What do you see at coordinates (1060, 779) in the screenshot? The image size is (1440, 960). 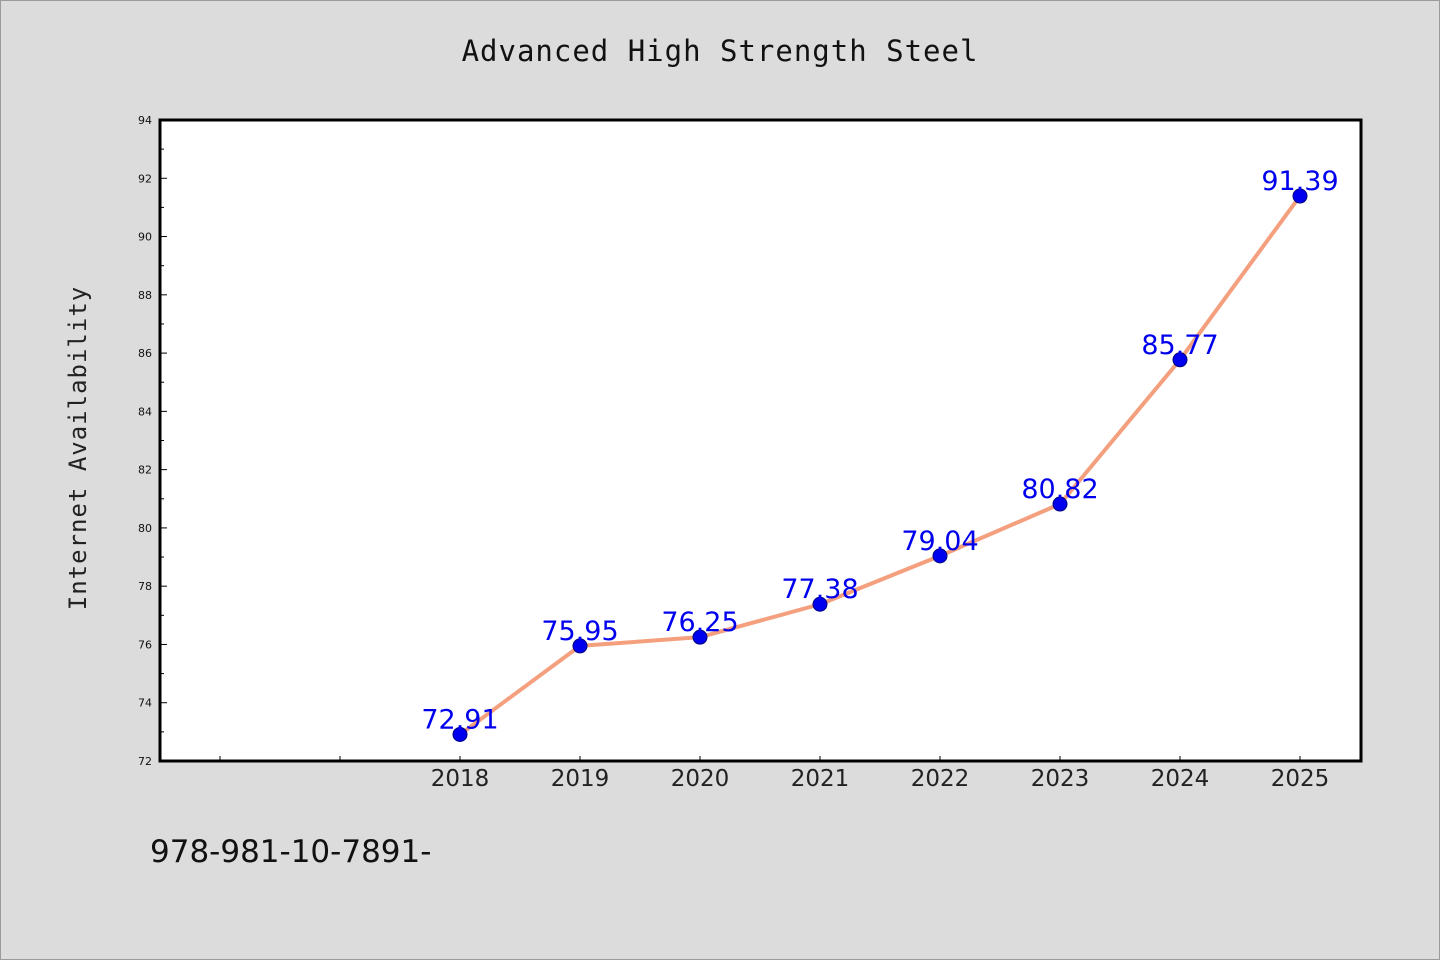 I see `x-tick-label: 2023` at bounding box center [1060, 779].